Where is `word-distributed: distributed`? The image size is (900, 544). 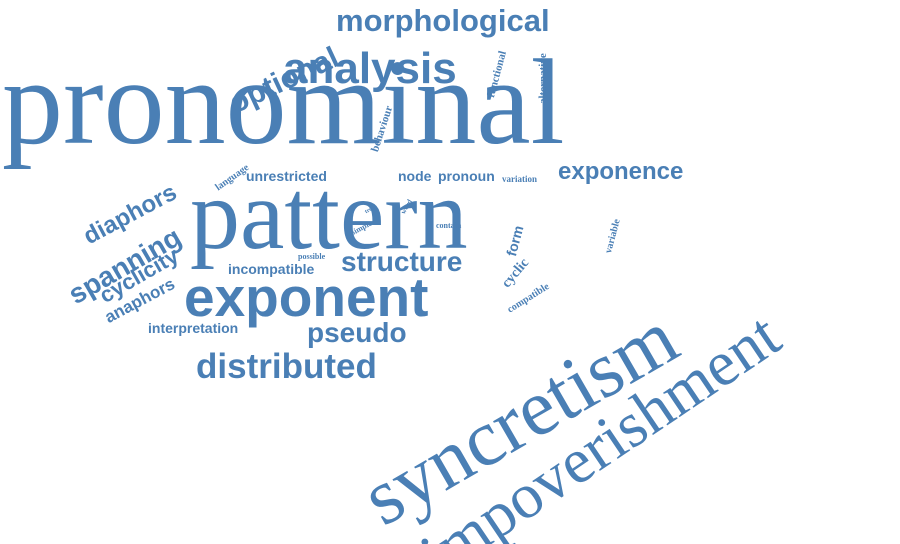
word-distributed: distributed is located at coordinates (286, 366).